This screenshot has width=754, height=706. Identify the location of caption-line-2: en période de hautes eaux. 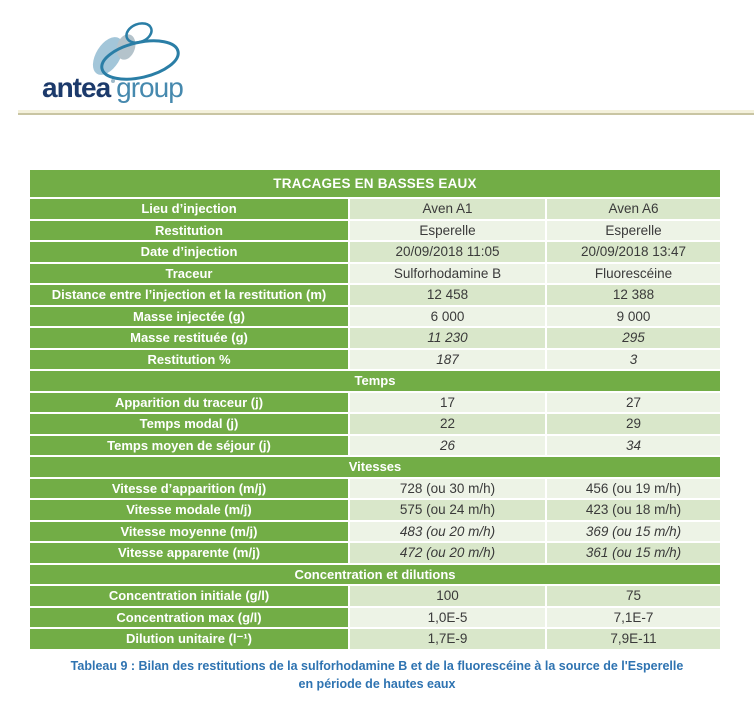
(377, 683).